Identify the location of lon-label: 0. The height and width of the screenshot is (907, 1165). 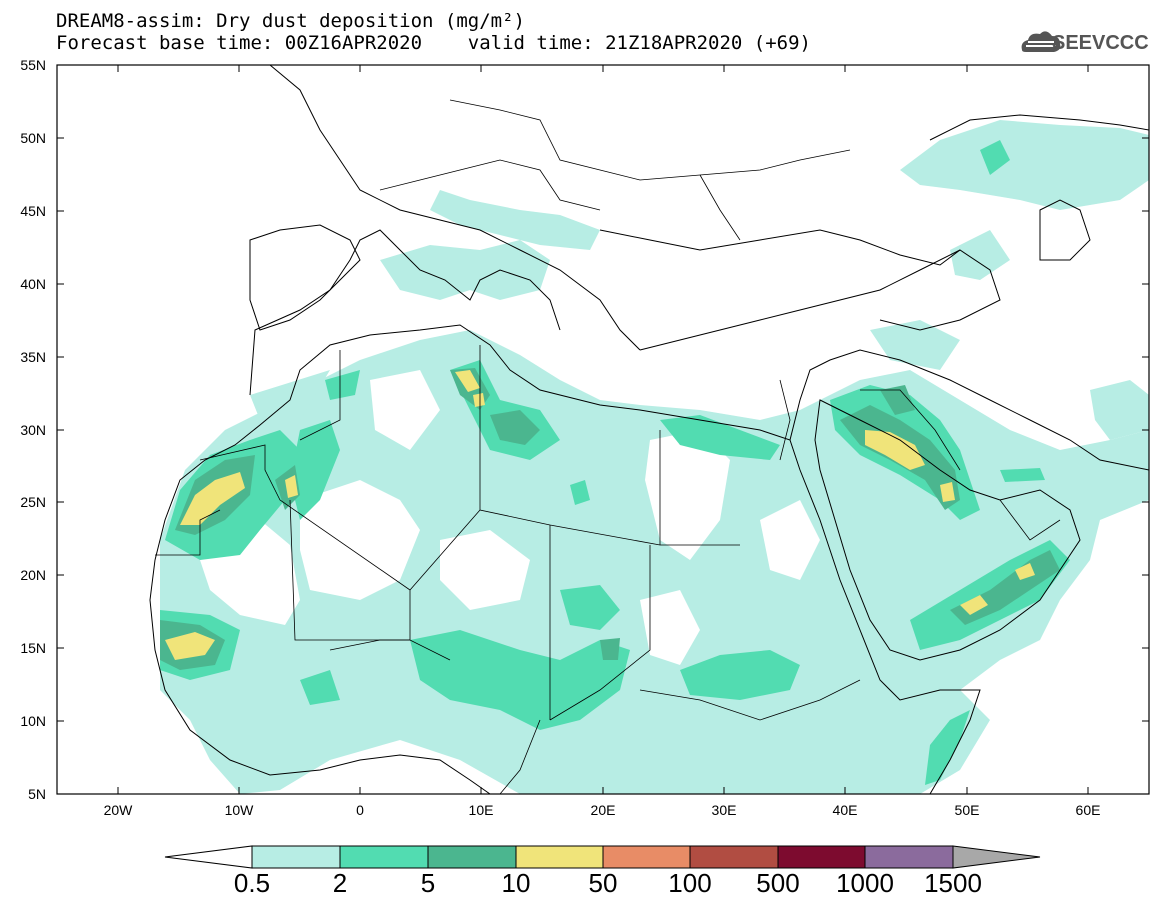
(360, 810).